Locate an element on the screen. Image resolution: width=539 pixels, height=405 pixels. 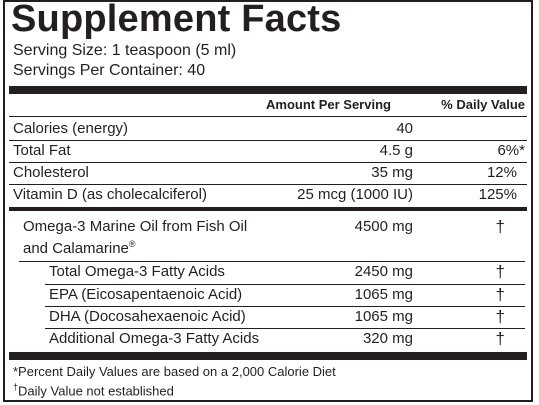
row-vitamin-d-amount: 25 mcg (1000 IU) is located at coordinates (355, 194).